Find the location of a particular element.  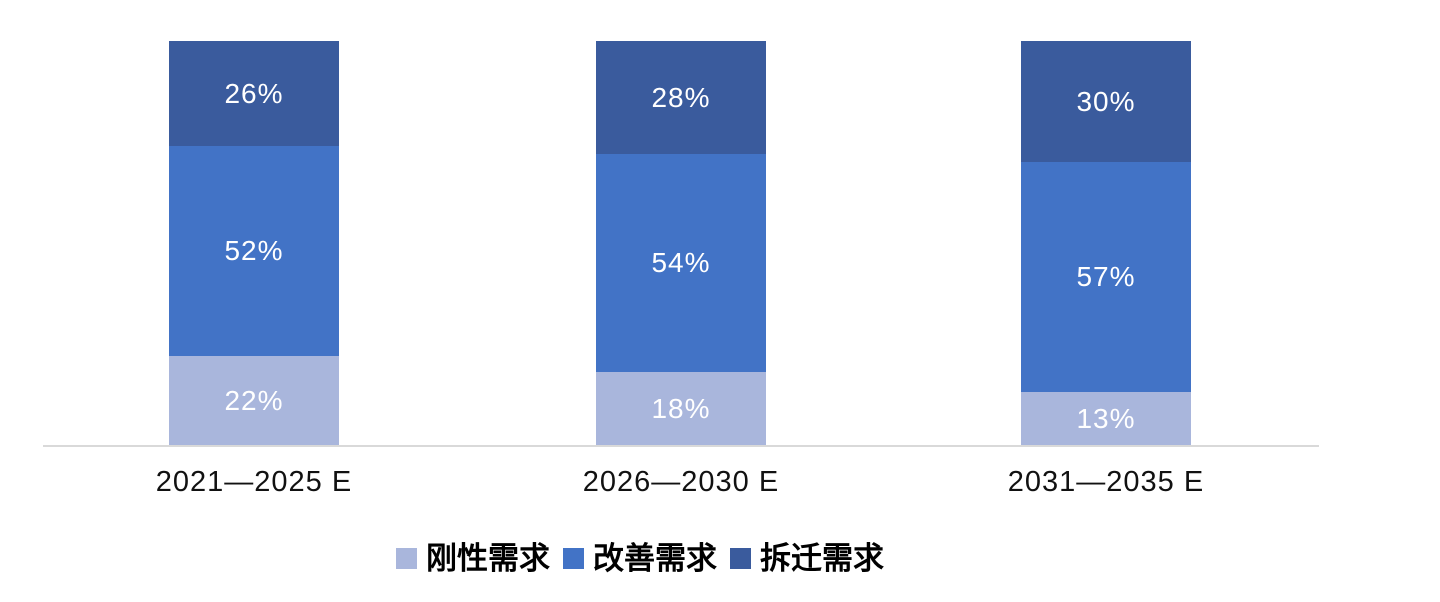

x-axis-label: 2021—2025 E is located at coordinates (254, 482).